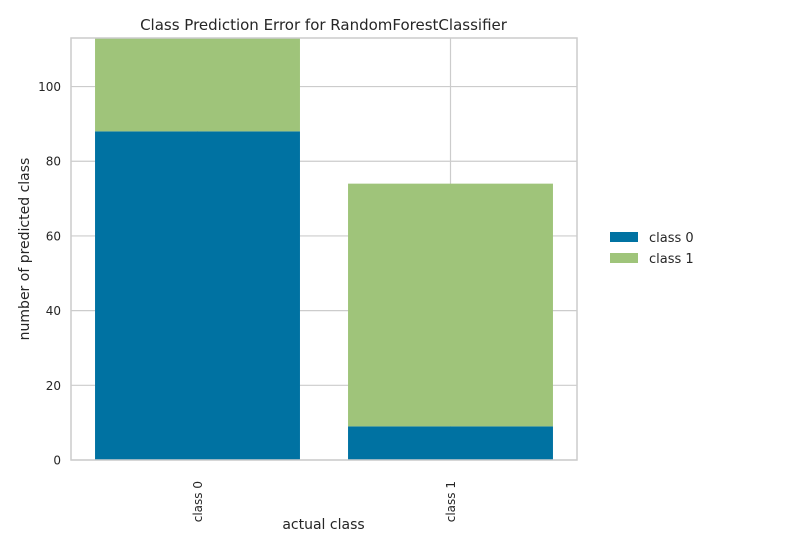  Describe the element at coordinates (323, 525) in the screenshot. I see `x-axis-label: actual class` at that location.